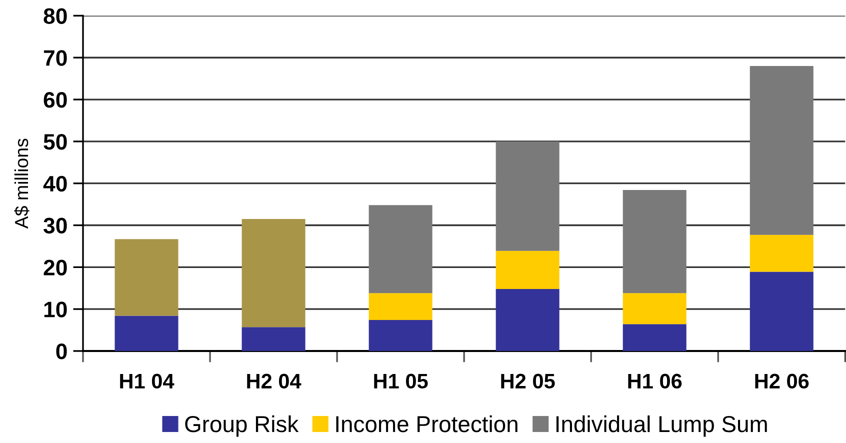 This screenshot has width=846, height=443. What do you see at coordinates (274, 381) in the screenshot?
I see `x-tick-label: H2 04` at bounding box center [274, 381].